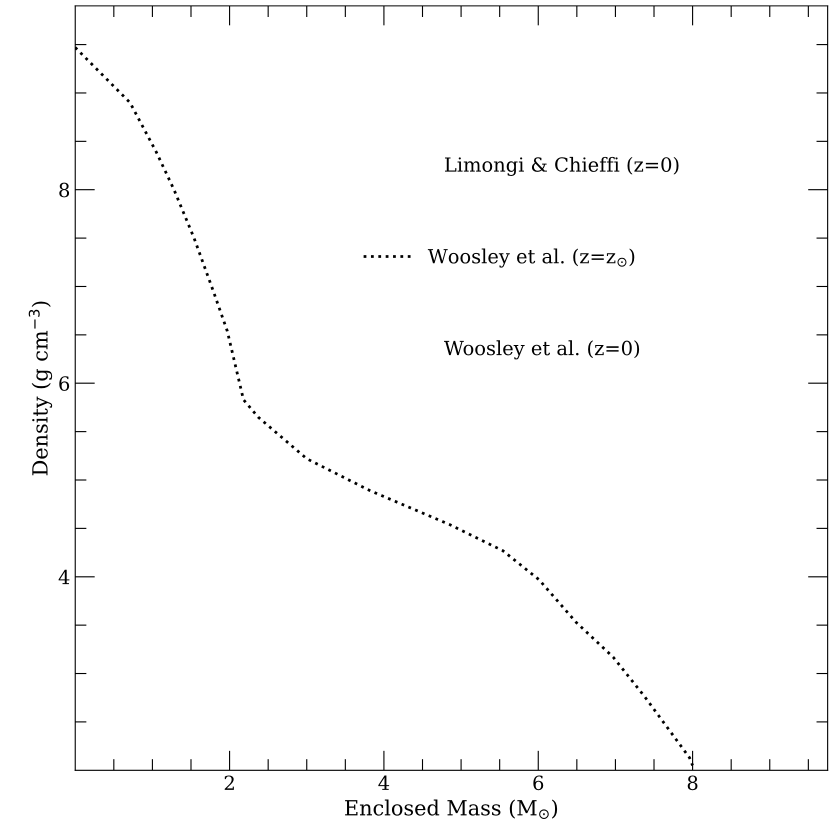 The height and width of the screenshot is (840, 836). What do you see at coordinates (451, 809) in the screenshot?
I see `x-axis-title: Enclosed Mass (M$_{⊙}$)` at bounding box center [451, 809].